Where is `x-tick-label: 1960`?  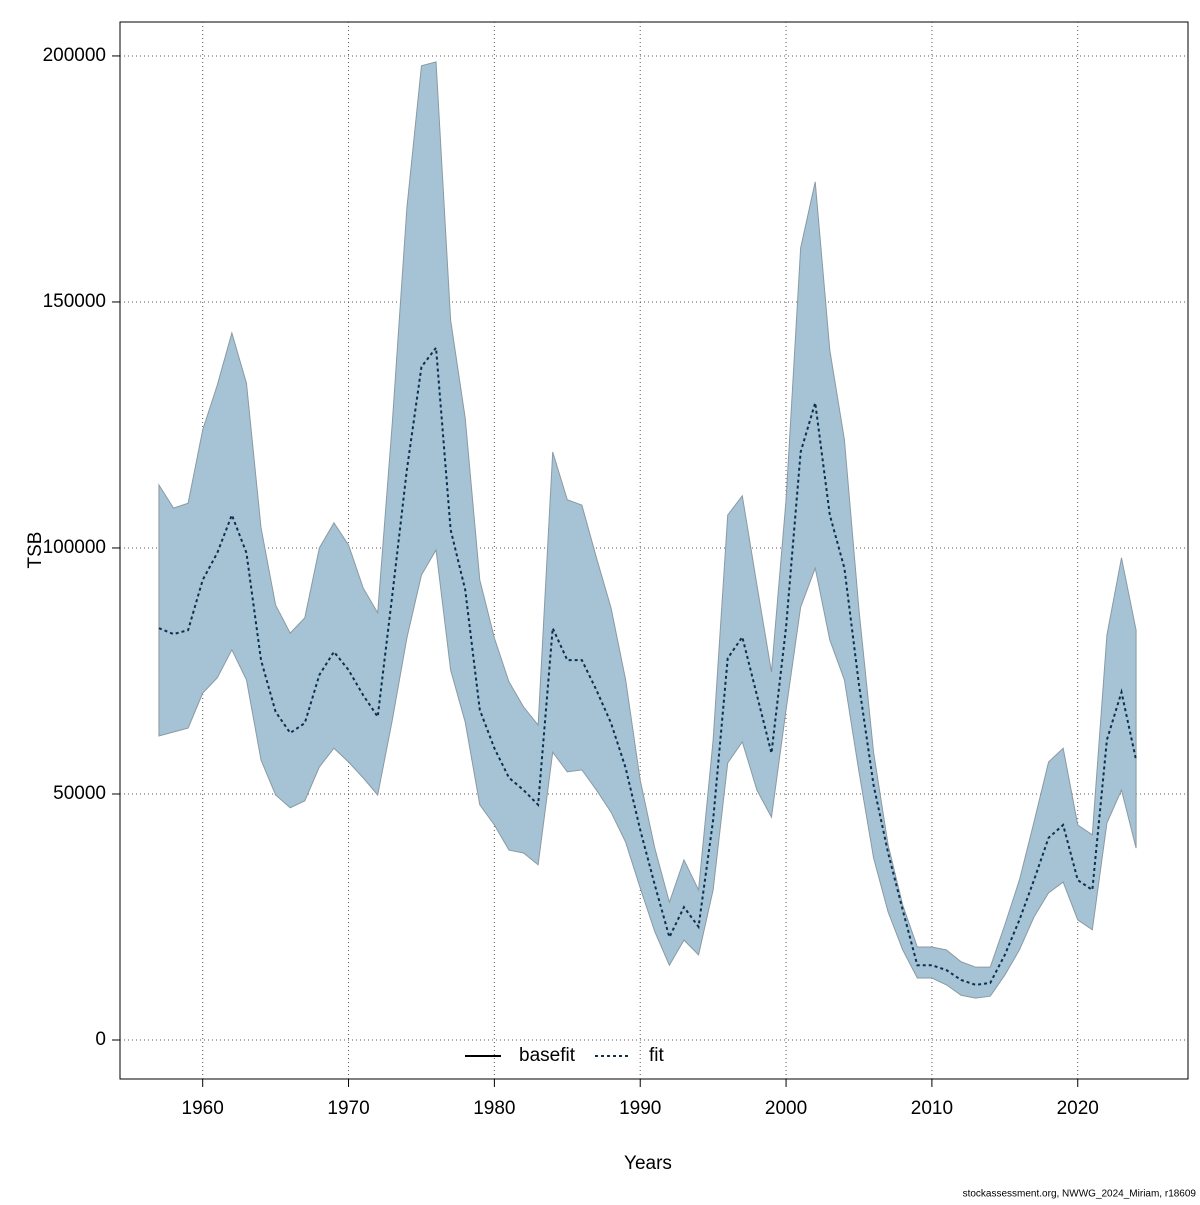
x-tick-label: 1960 is located at coordinates (203, 1108).